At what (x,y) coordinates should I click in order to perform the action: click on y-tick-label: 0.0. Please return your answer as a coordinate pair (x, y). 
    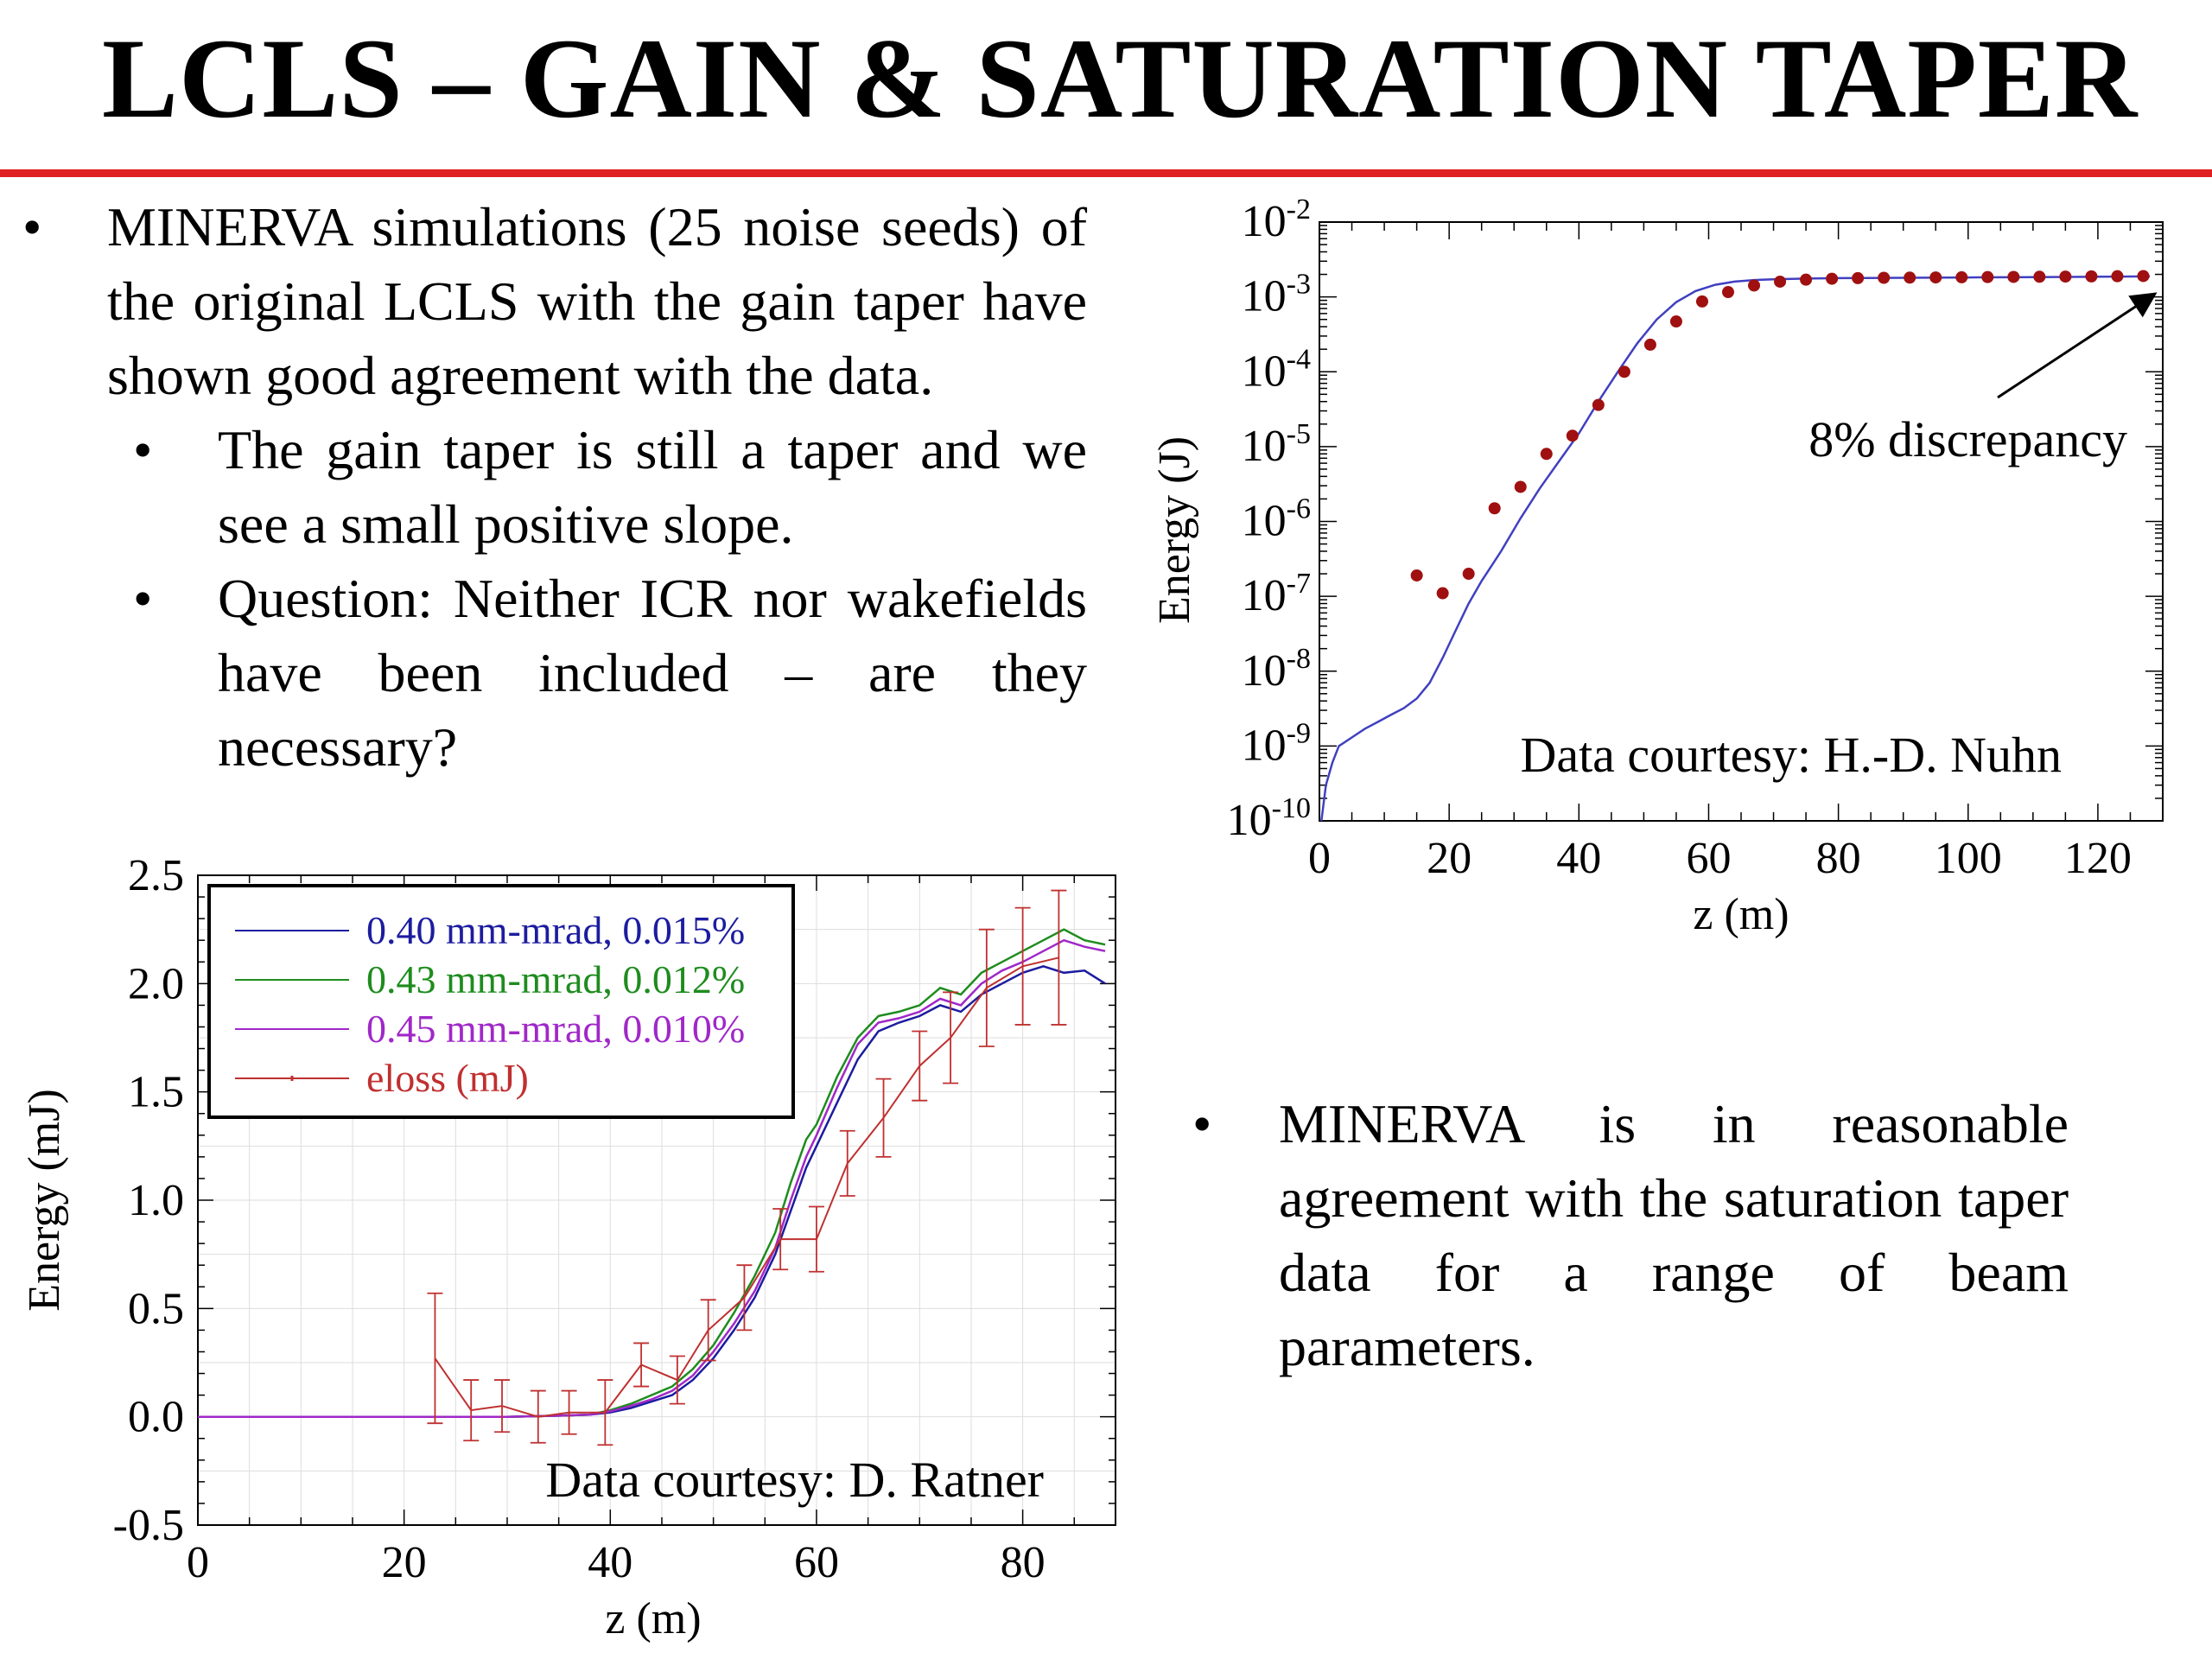
    Looking at the image, I should click on (156, 1417).